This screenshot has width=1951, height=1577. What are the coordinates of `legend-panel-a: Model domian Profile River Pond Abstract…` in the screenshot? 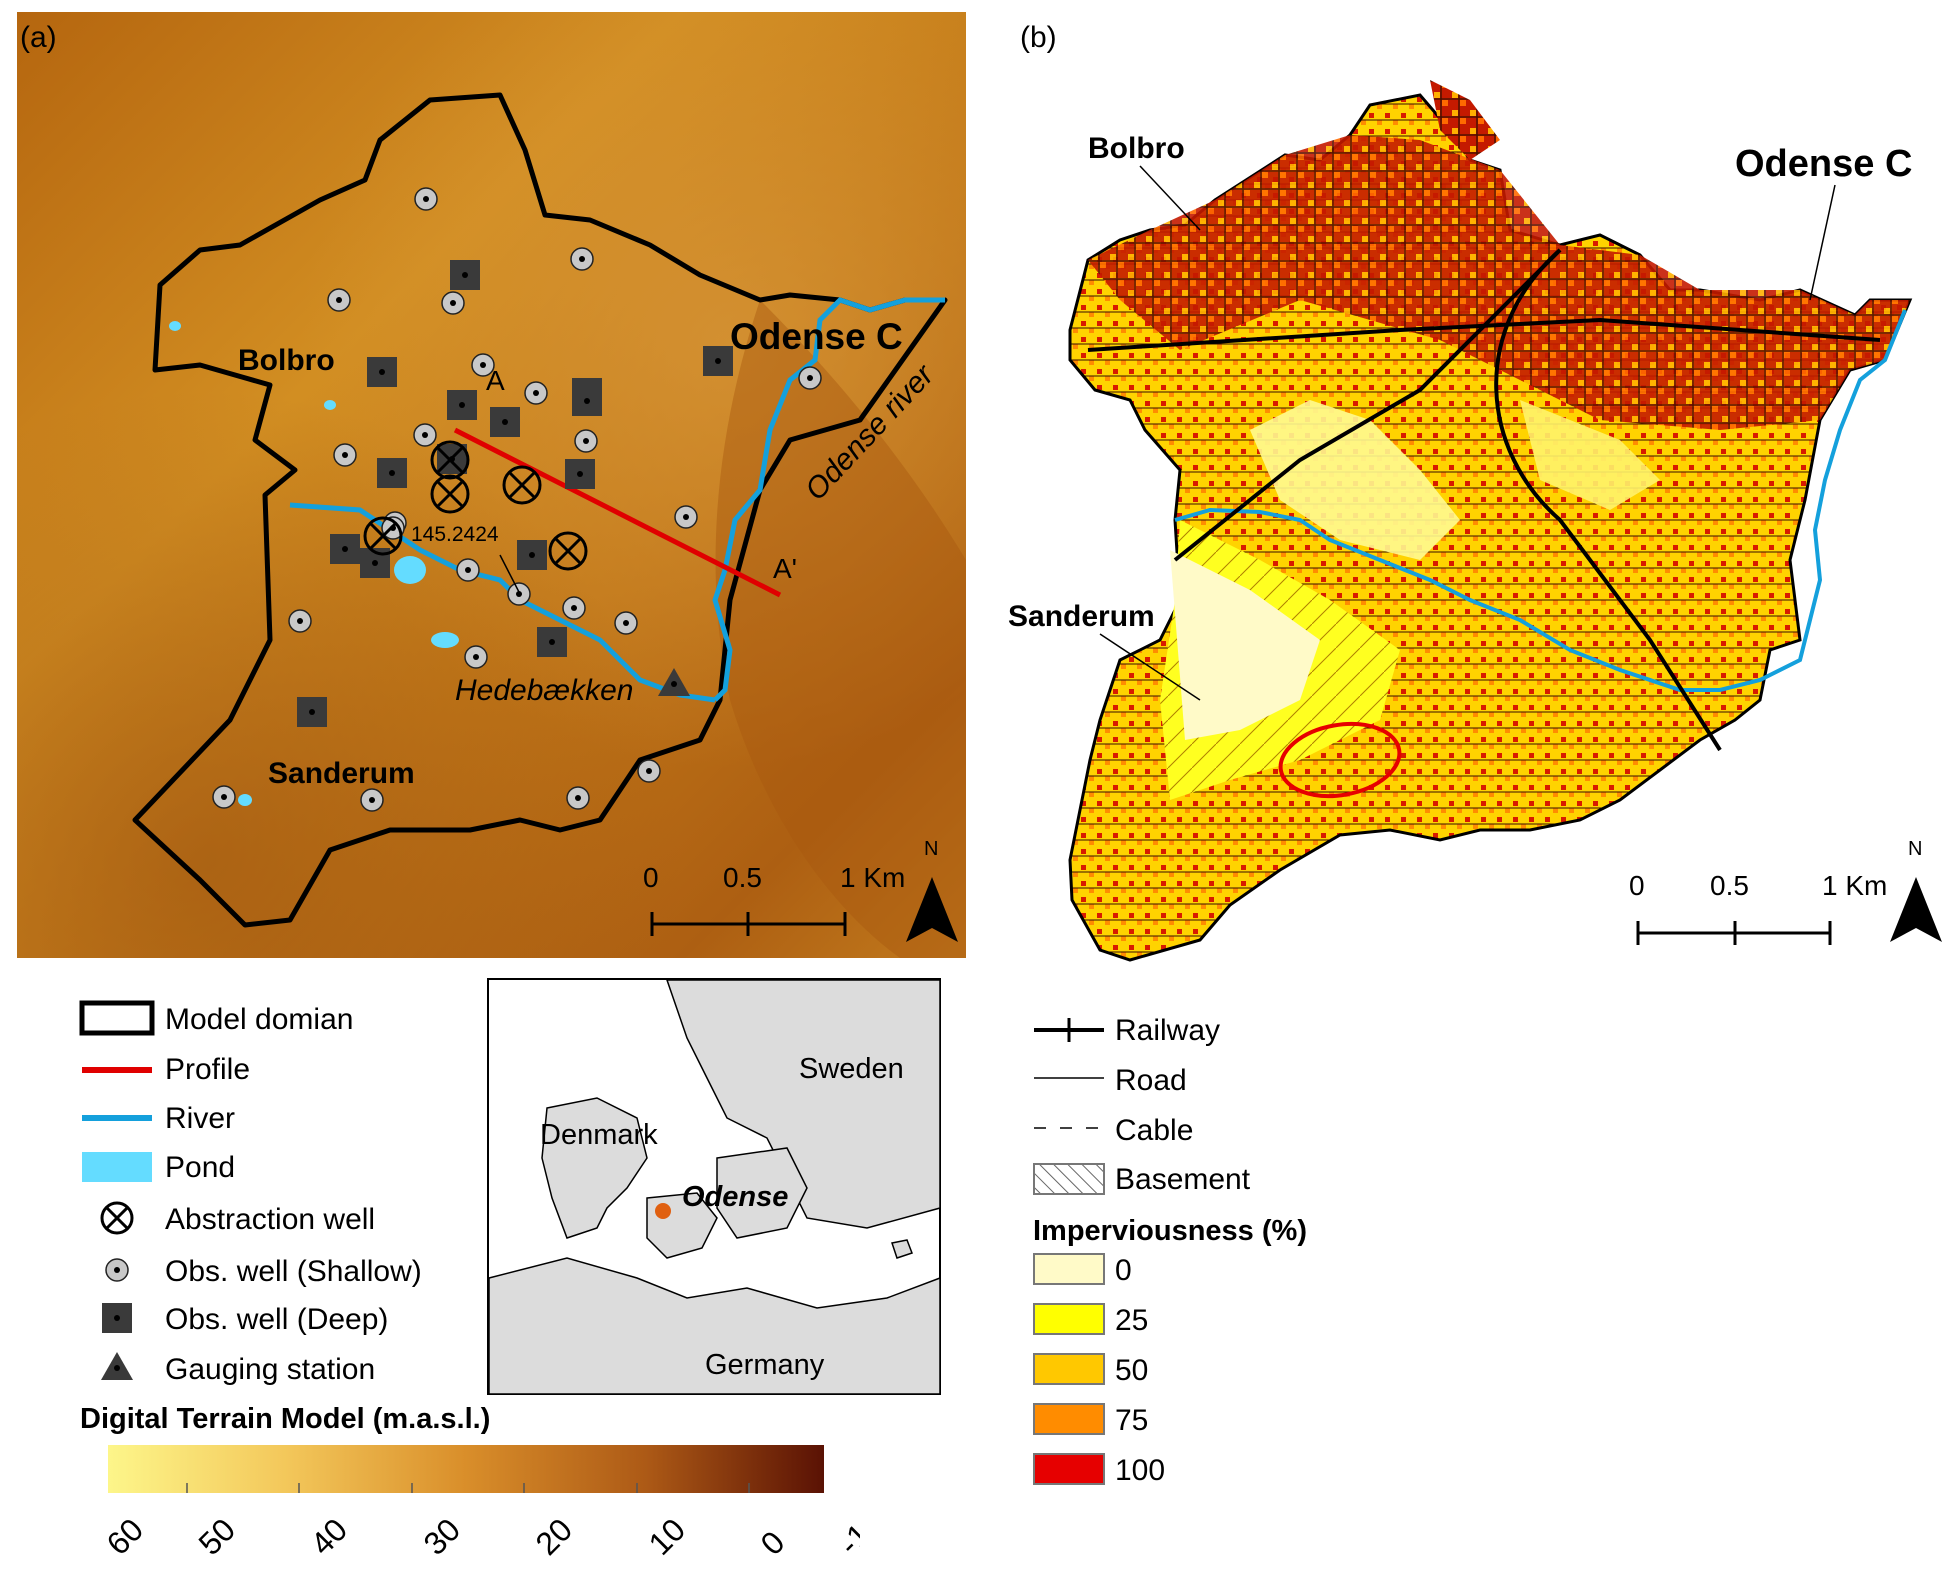 It's located at (250, 1193).